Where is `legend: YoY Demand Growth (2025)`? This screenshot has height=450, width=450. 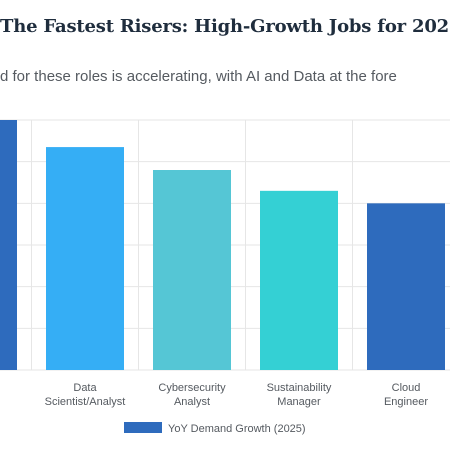 legend: YoY Demand Growth (2025) is located at coordinates (215, 428).